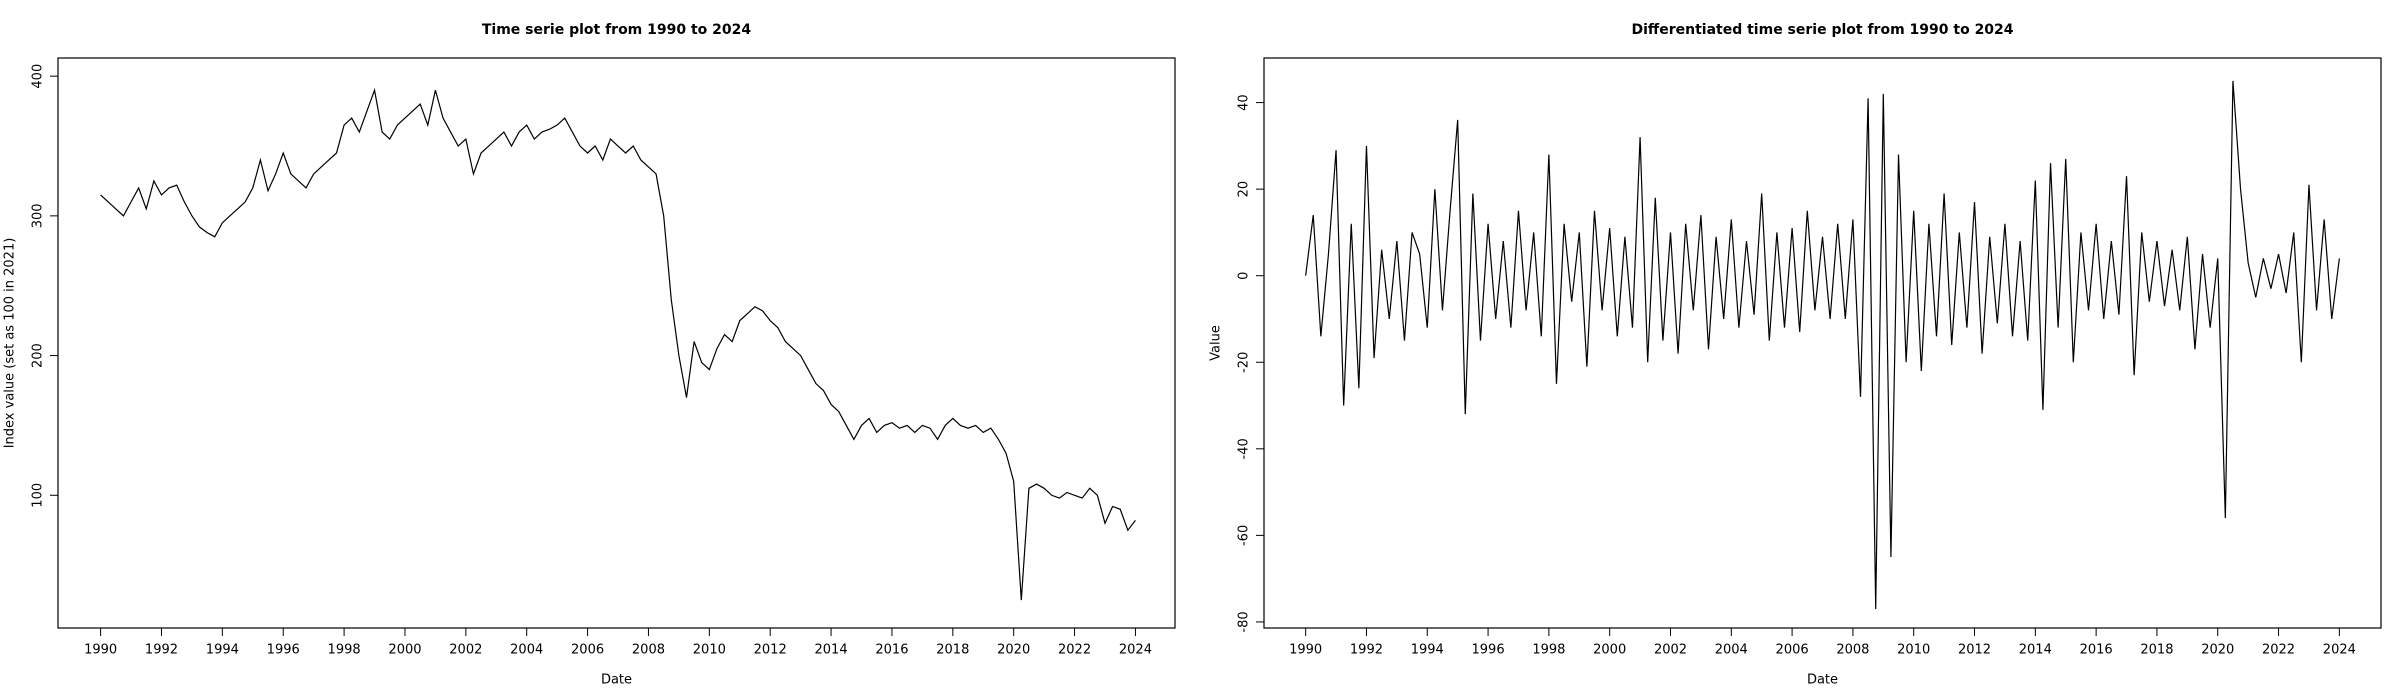  Describe the element at coordinates (1244, 621) in the screenshot. I see `y-tick-label: -80` at that location.